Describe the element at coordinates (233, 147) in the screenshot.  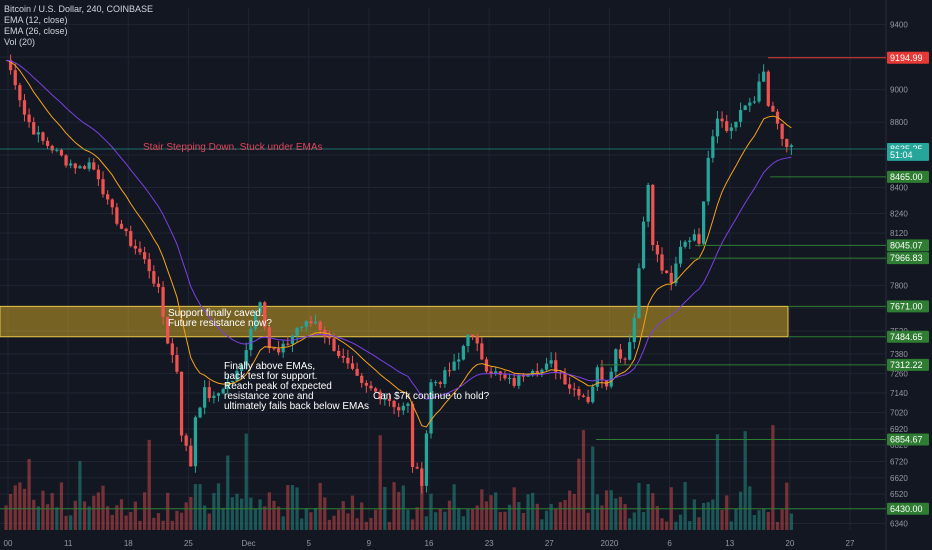
I see `annotation-line: Stair Stepping Down. Stuck under EMAs` at that location.